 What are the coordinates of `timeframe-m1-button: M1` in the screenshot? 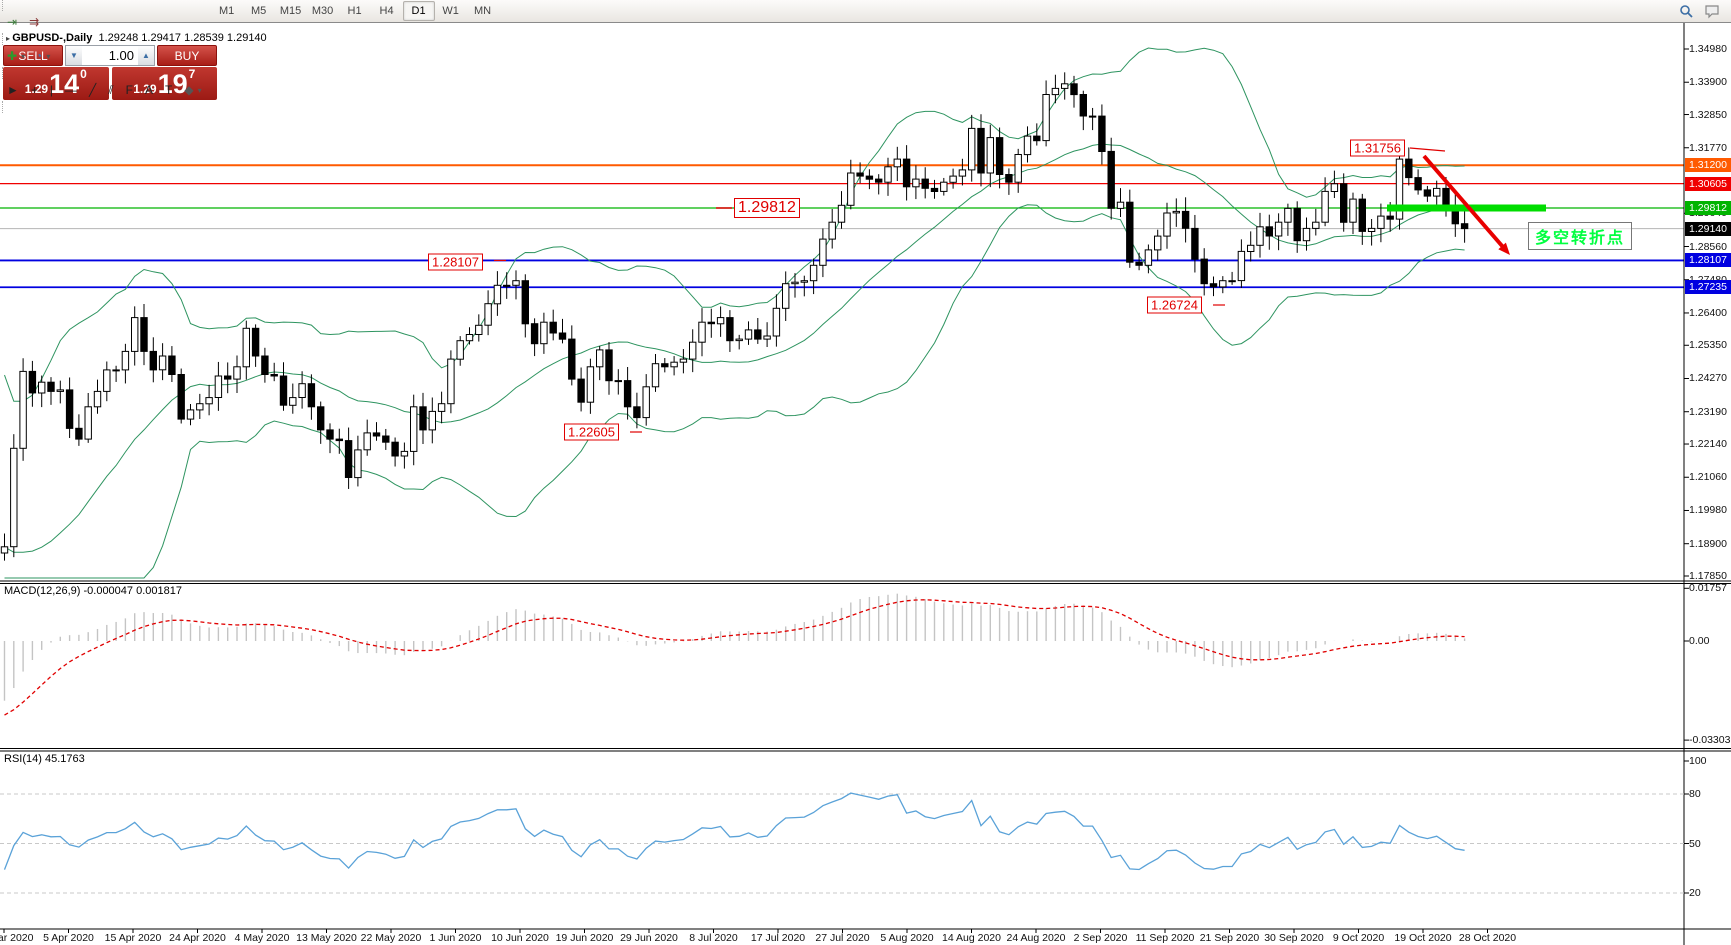 It's located at (226, 11).